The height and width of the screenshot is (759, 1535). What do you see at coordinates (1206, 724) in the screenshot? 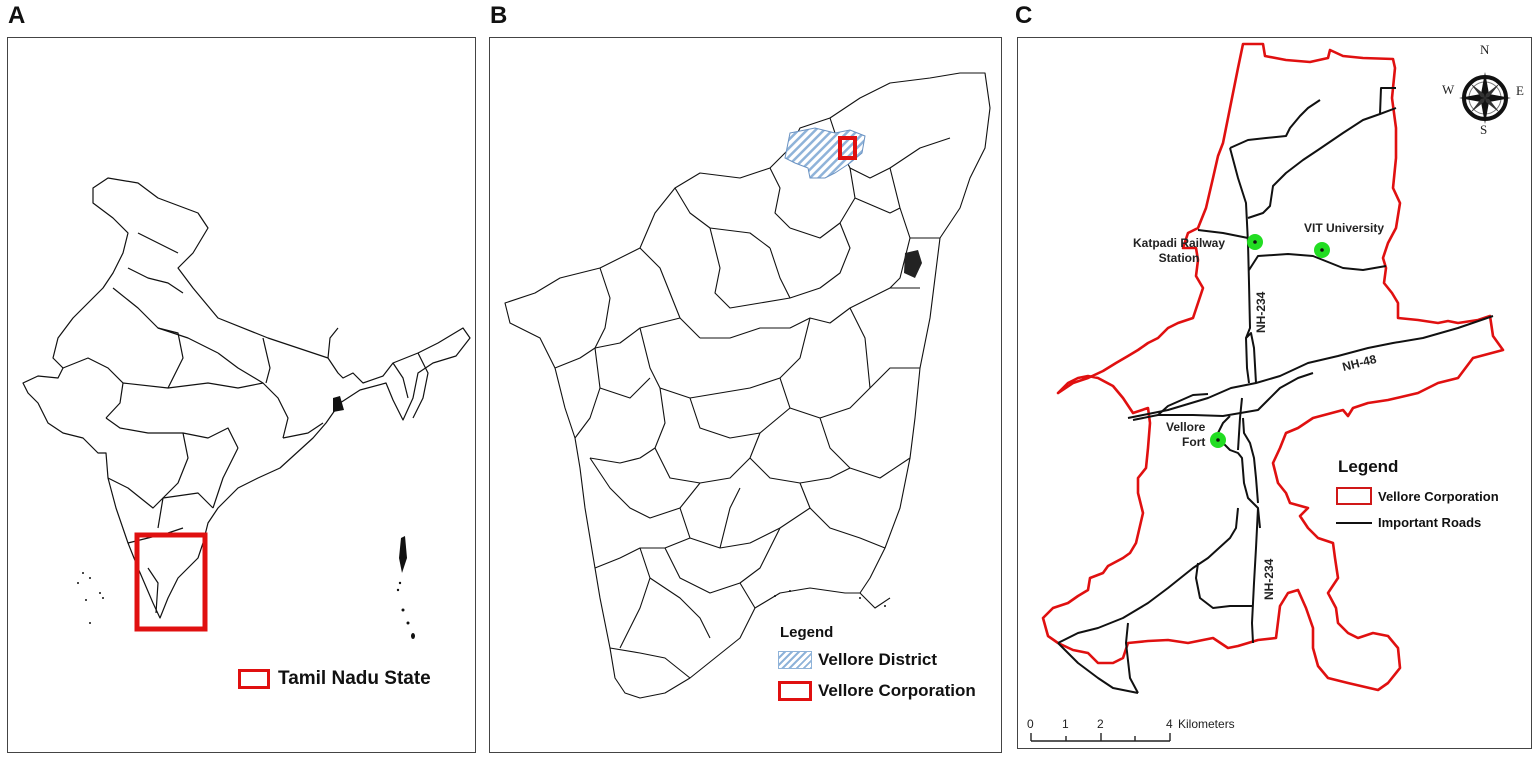
I see `scale-unit: Kilometers` at bounding box center [1206, 724].